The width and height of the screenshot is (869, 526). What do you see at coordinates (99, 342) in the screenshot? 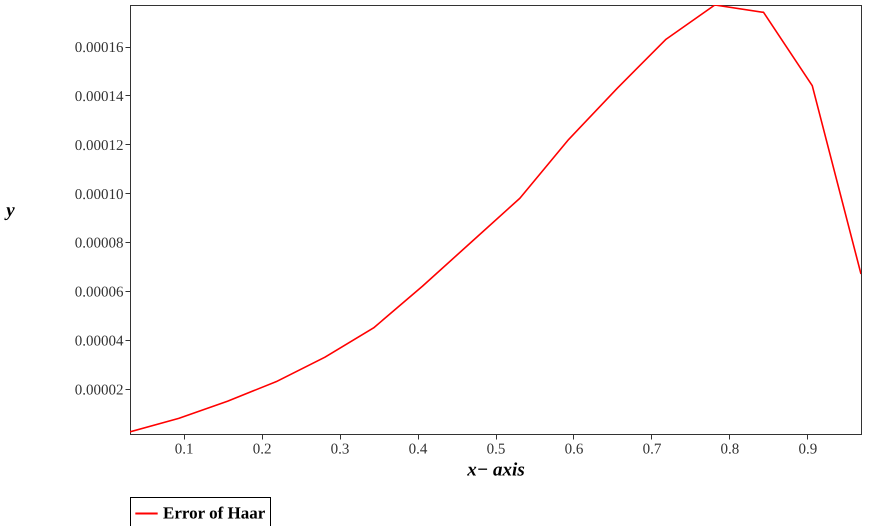
I see `y-tick-label: 0.00004` at bounding box center [99, 342].